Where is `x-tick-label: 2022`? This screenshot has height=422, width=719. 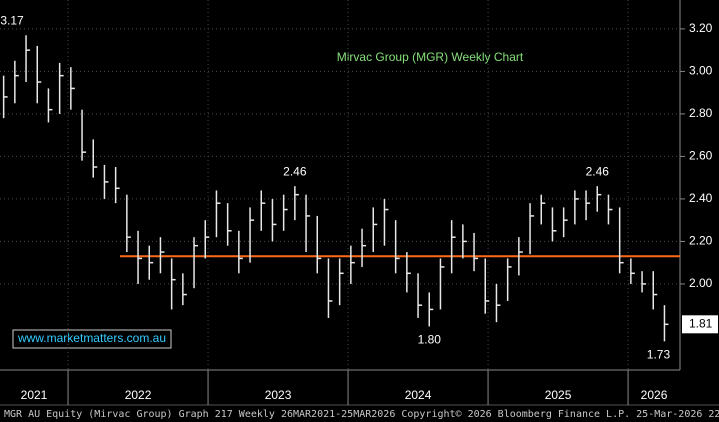 x-tick-label: 2022 is located at coordinates (138, 395).